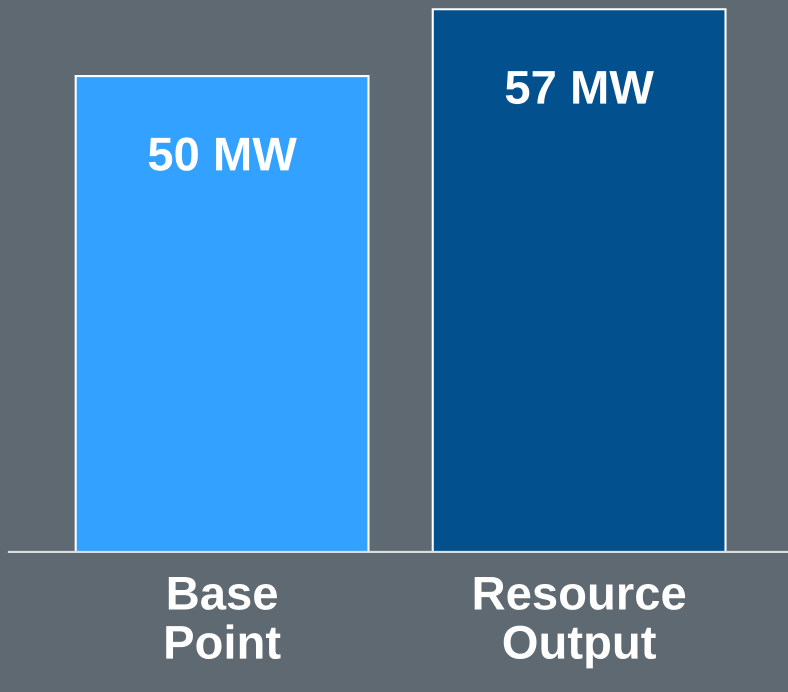 This screenshot has width=788, height=692. Describe the element at coordinates (580, 87) in the screenshot. I see `data-label: 57 MW` at that location.